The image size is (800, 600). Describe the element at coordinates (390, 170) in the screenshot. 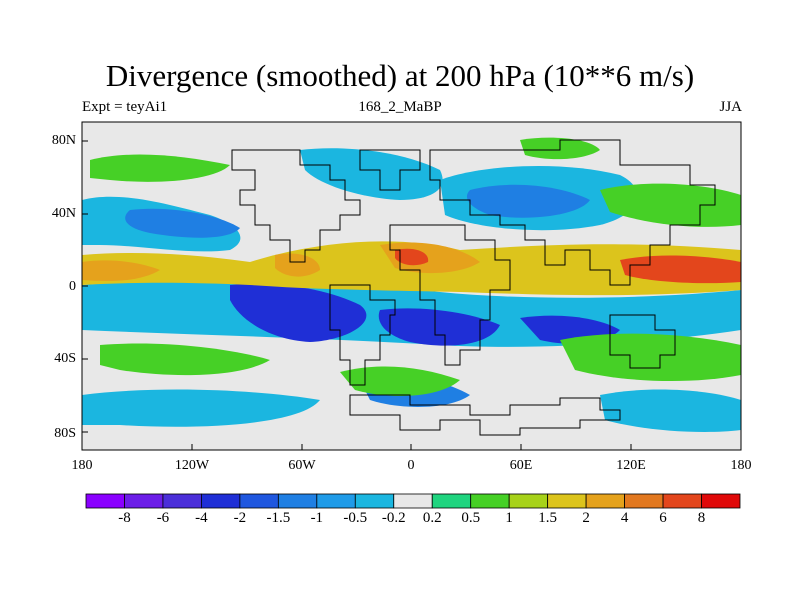

I see `coast-greenland` at that location.